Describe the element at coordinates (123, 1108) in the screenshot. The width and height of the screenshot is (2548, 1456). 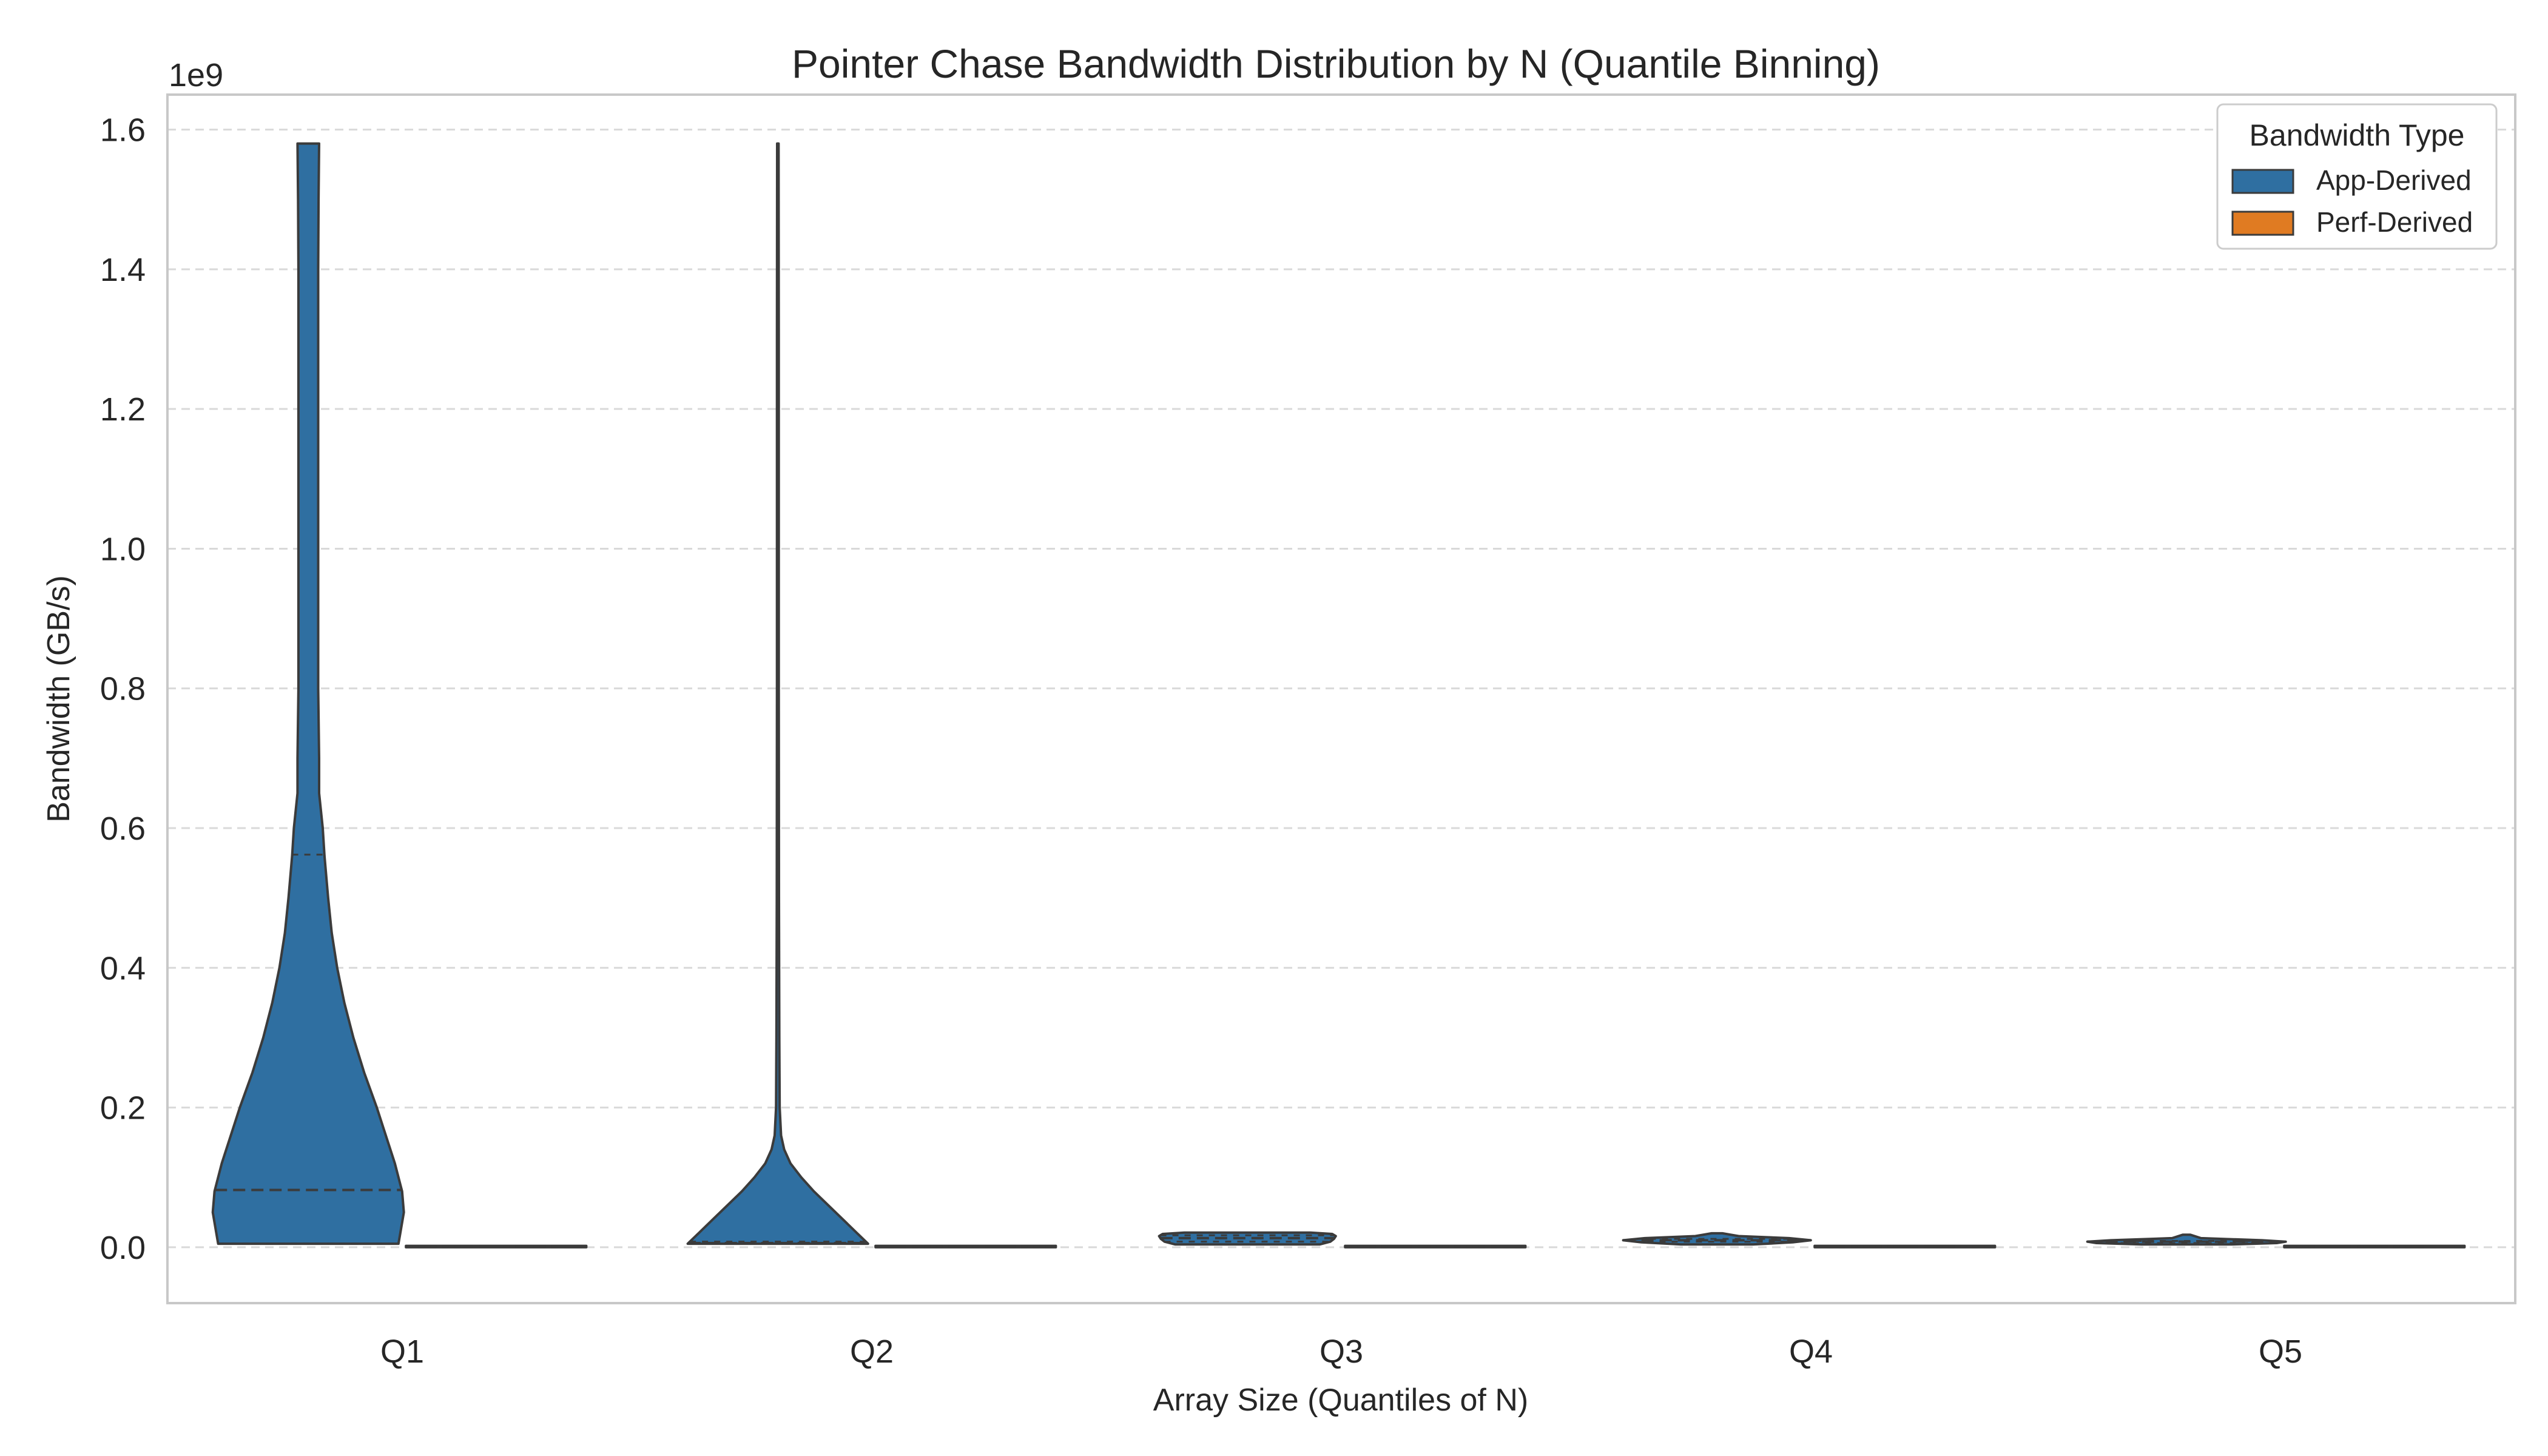
I see `y-tick-label: 0.2` at that location.